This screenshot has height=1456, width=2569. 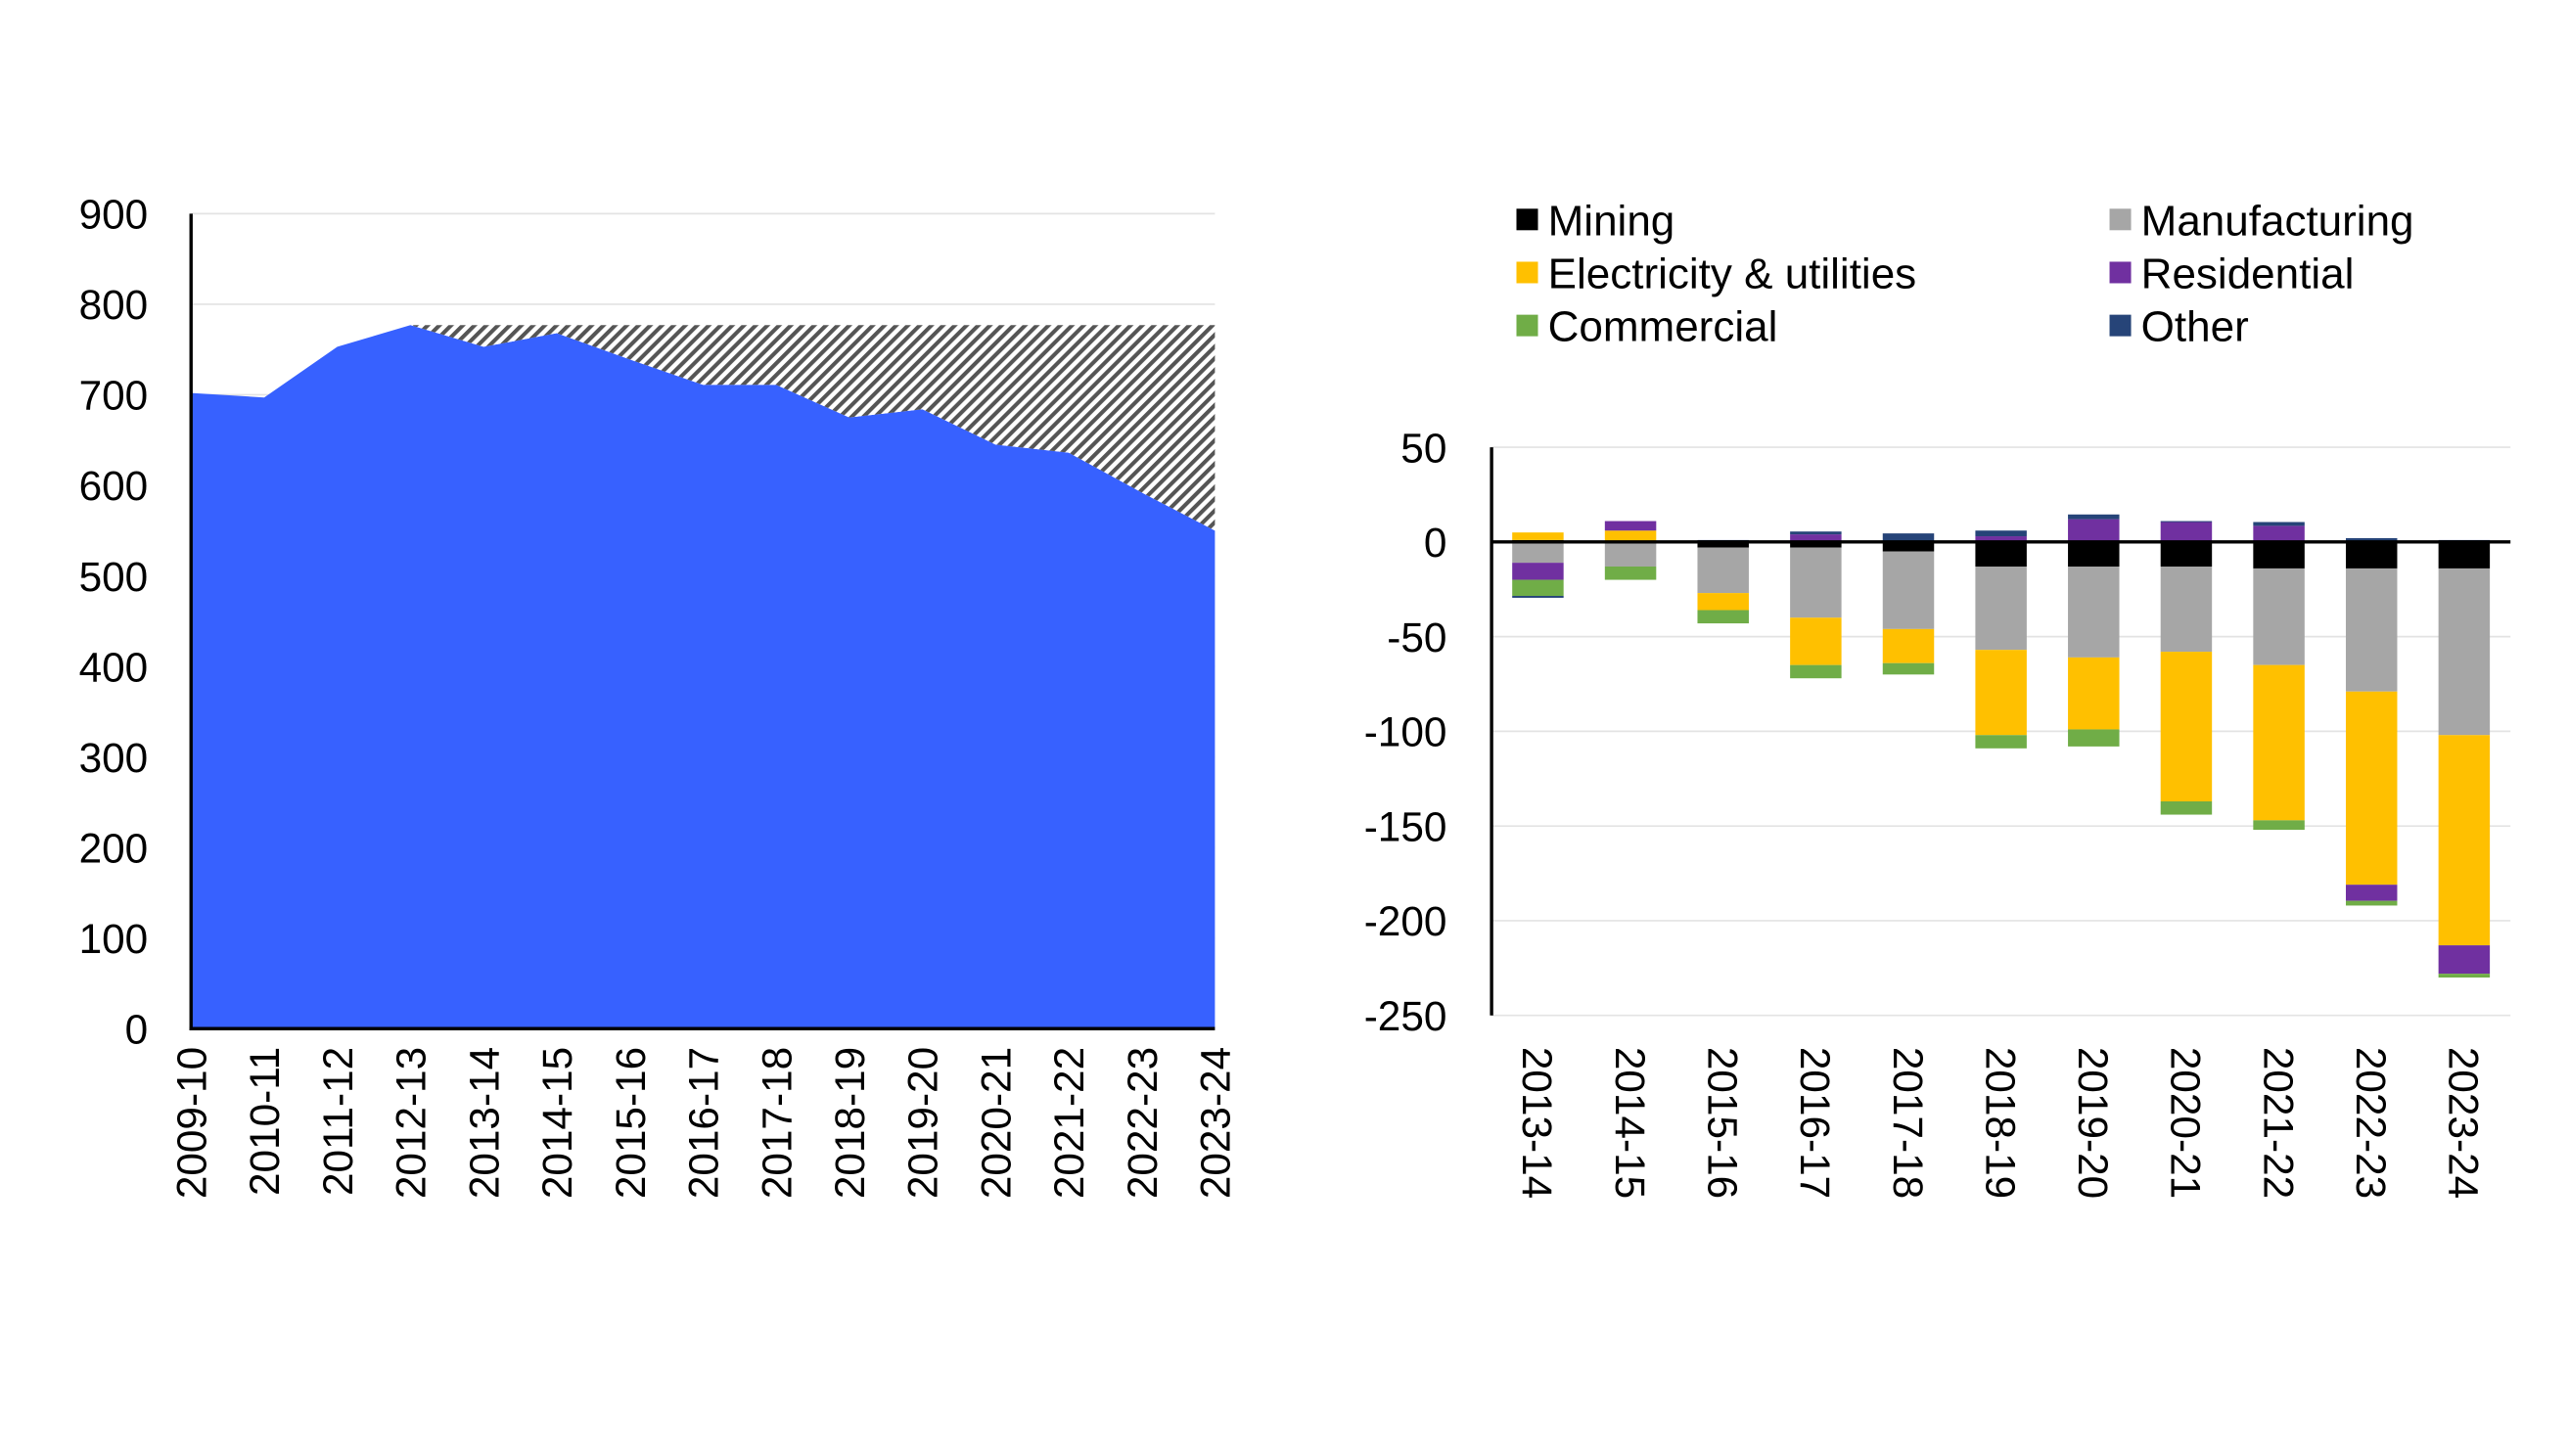 What do you see at coordinates (1417, 637) in the screenshot?
I see `y-tick-label: -50` at bounding box center [1417, 637].